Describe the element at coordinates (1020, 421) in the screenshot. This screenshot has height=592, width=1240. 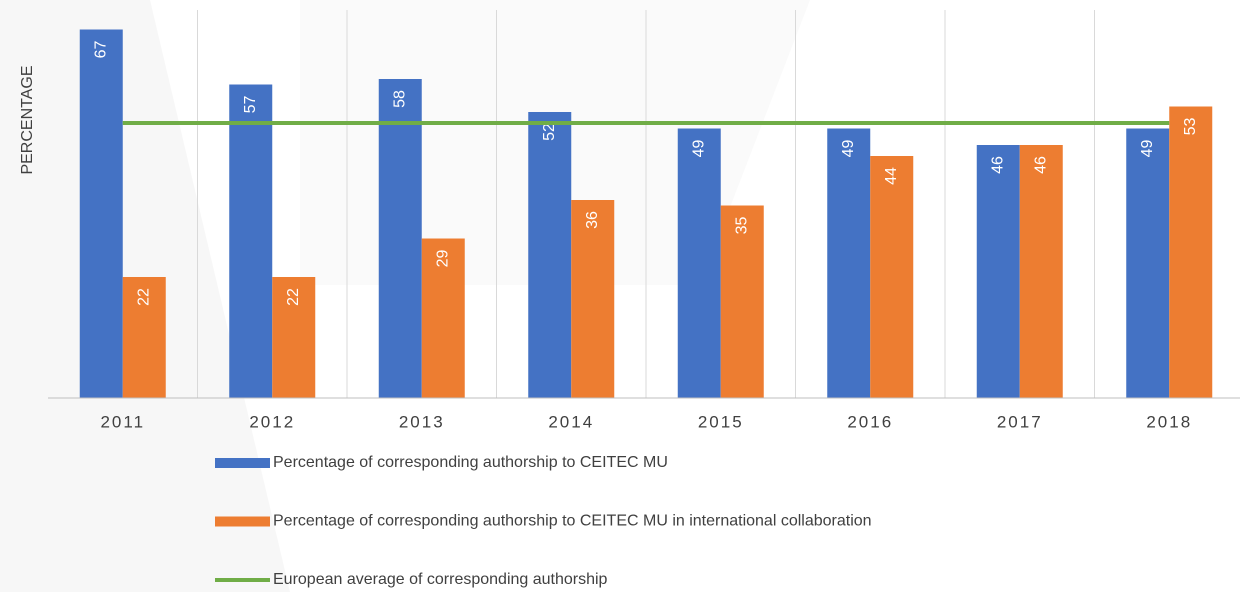
I see `x-tick-label: 2017` at that location.